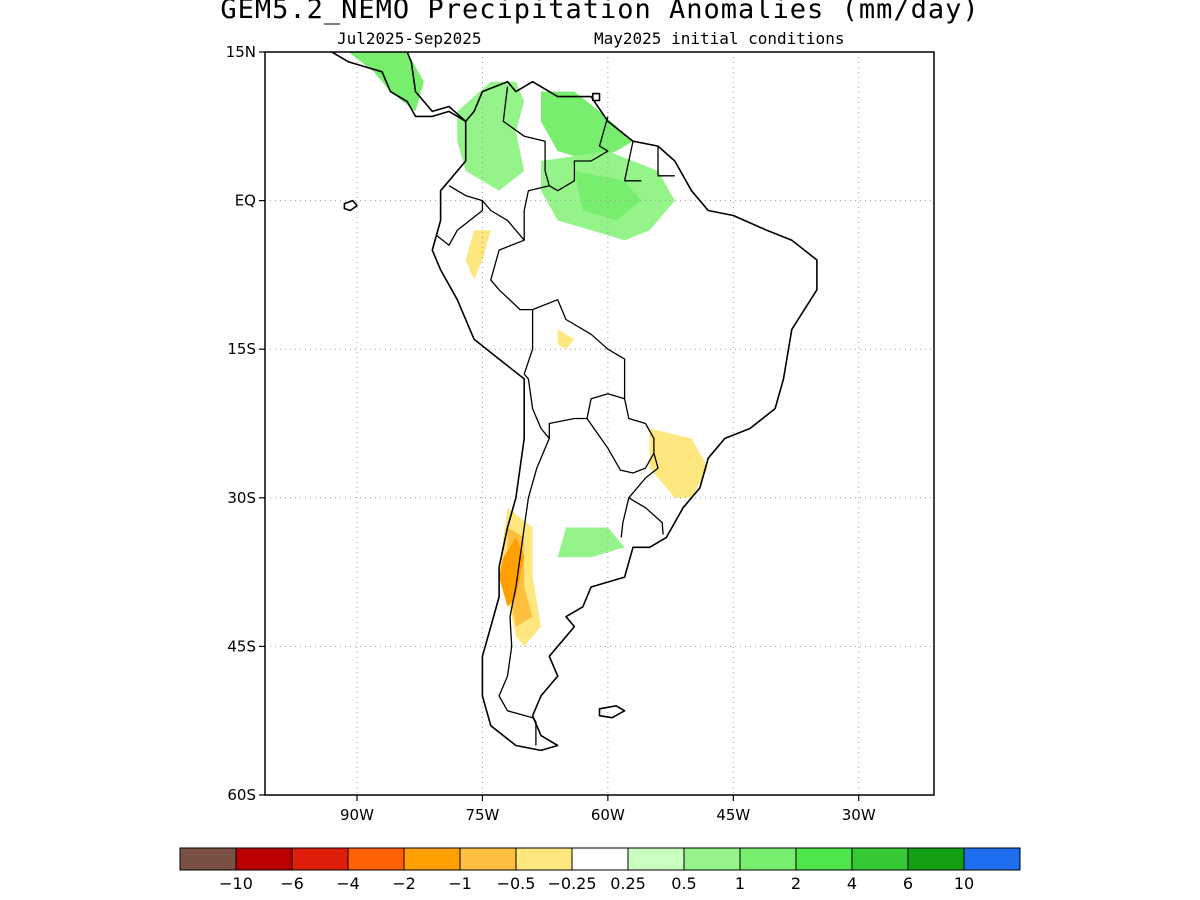 The width and height of the screenshot is (1200, 900). I want to click on border-uruguay-argentina, so click(625, 517).